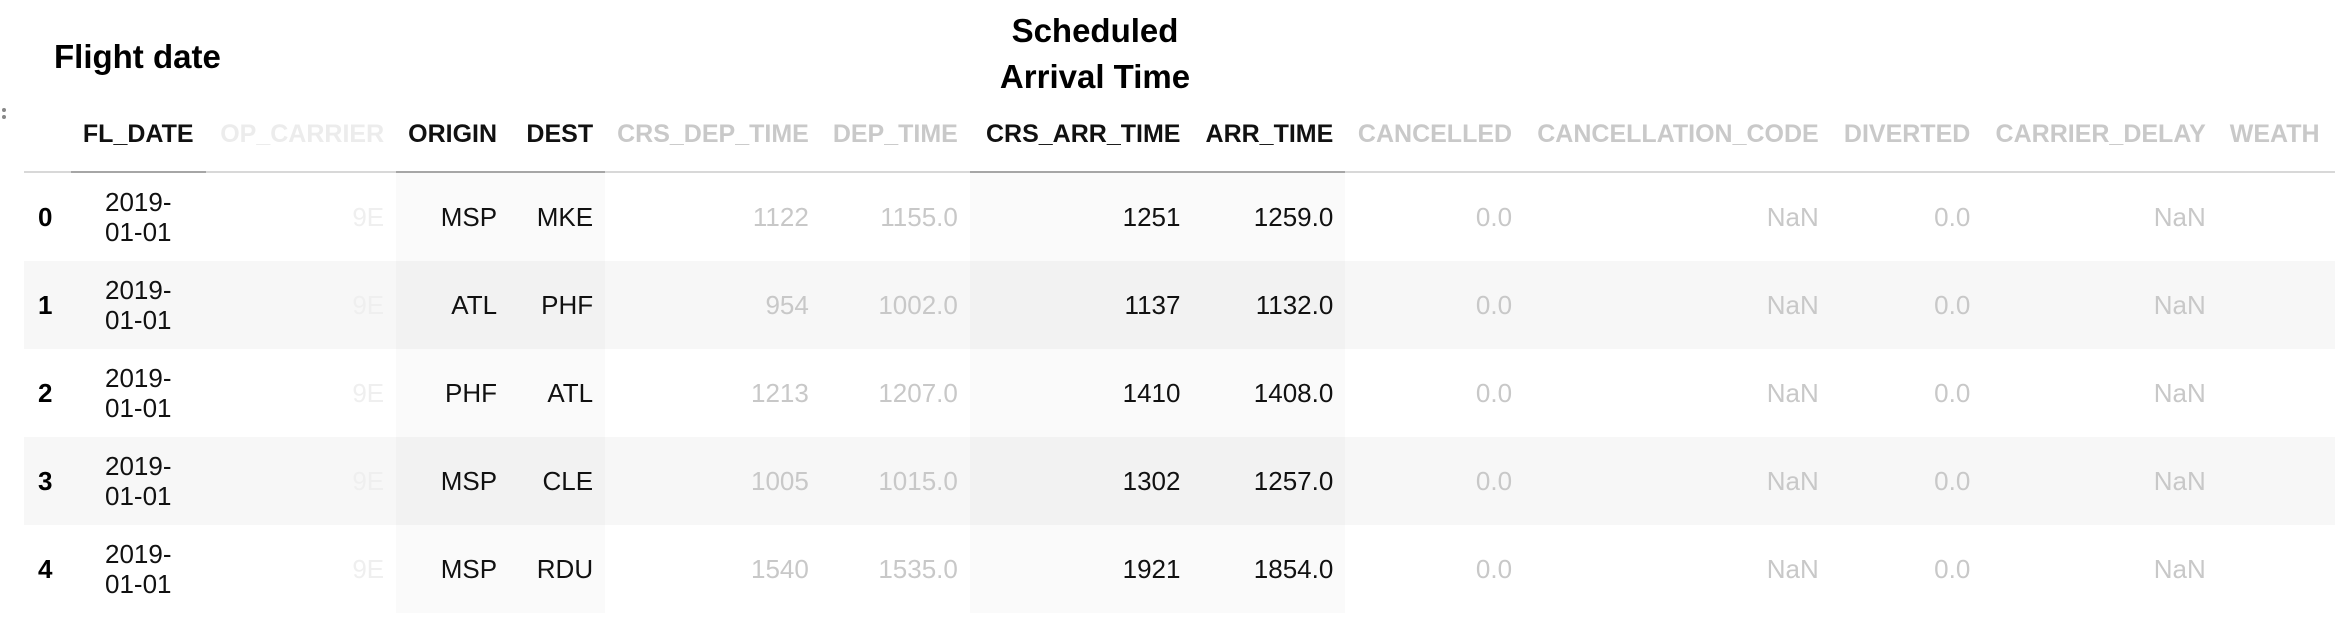 Image resolution: width=2335 pixels, height=618 pixels. I want to click on cell-crs-arr-time: 1302, so click(1081, 481).